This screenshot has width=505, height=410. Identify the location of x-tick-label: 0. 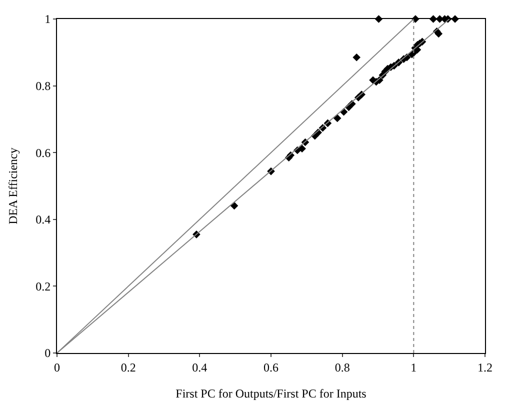
(57, 367).